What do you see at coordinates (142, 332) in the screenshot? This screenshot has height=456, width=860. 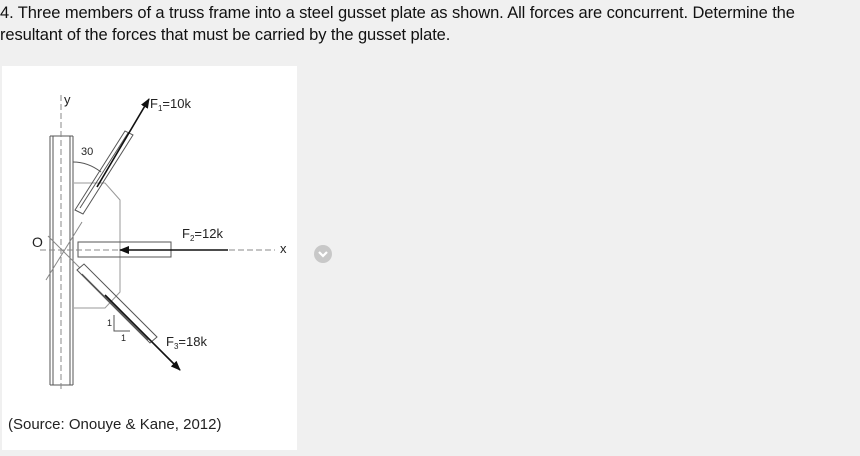 I see `force-arrow-f3` at bounding box center [142, 332].